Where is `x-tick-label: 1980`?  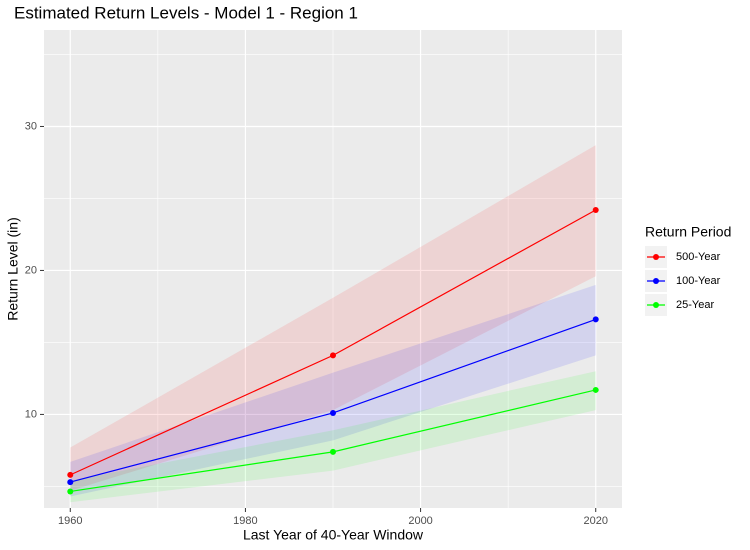 x-tick-label: 1980 is located at coordinates (245, 521).